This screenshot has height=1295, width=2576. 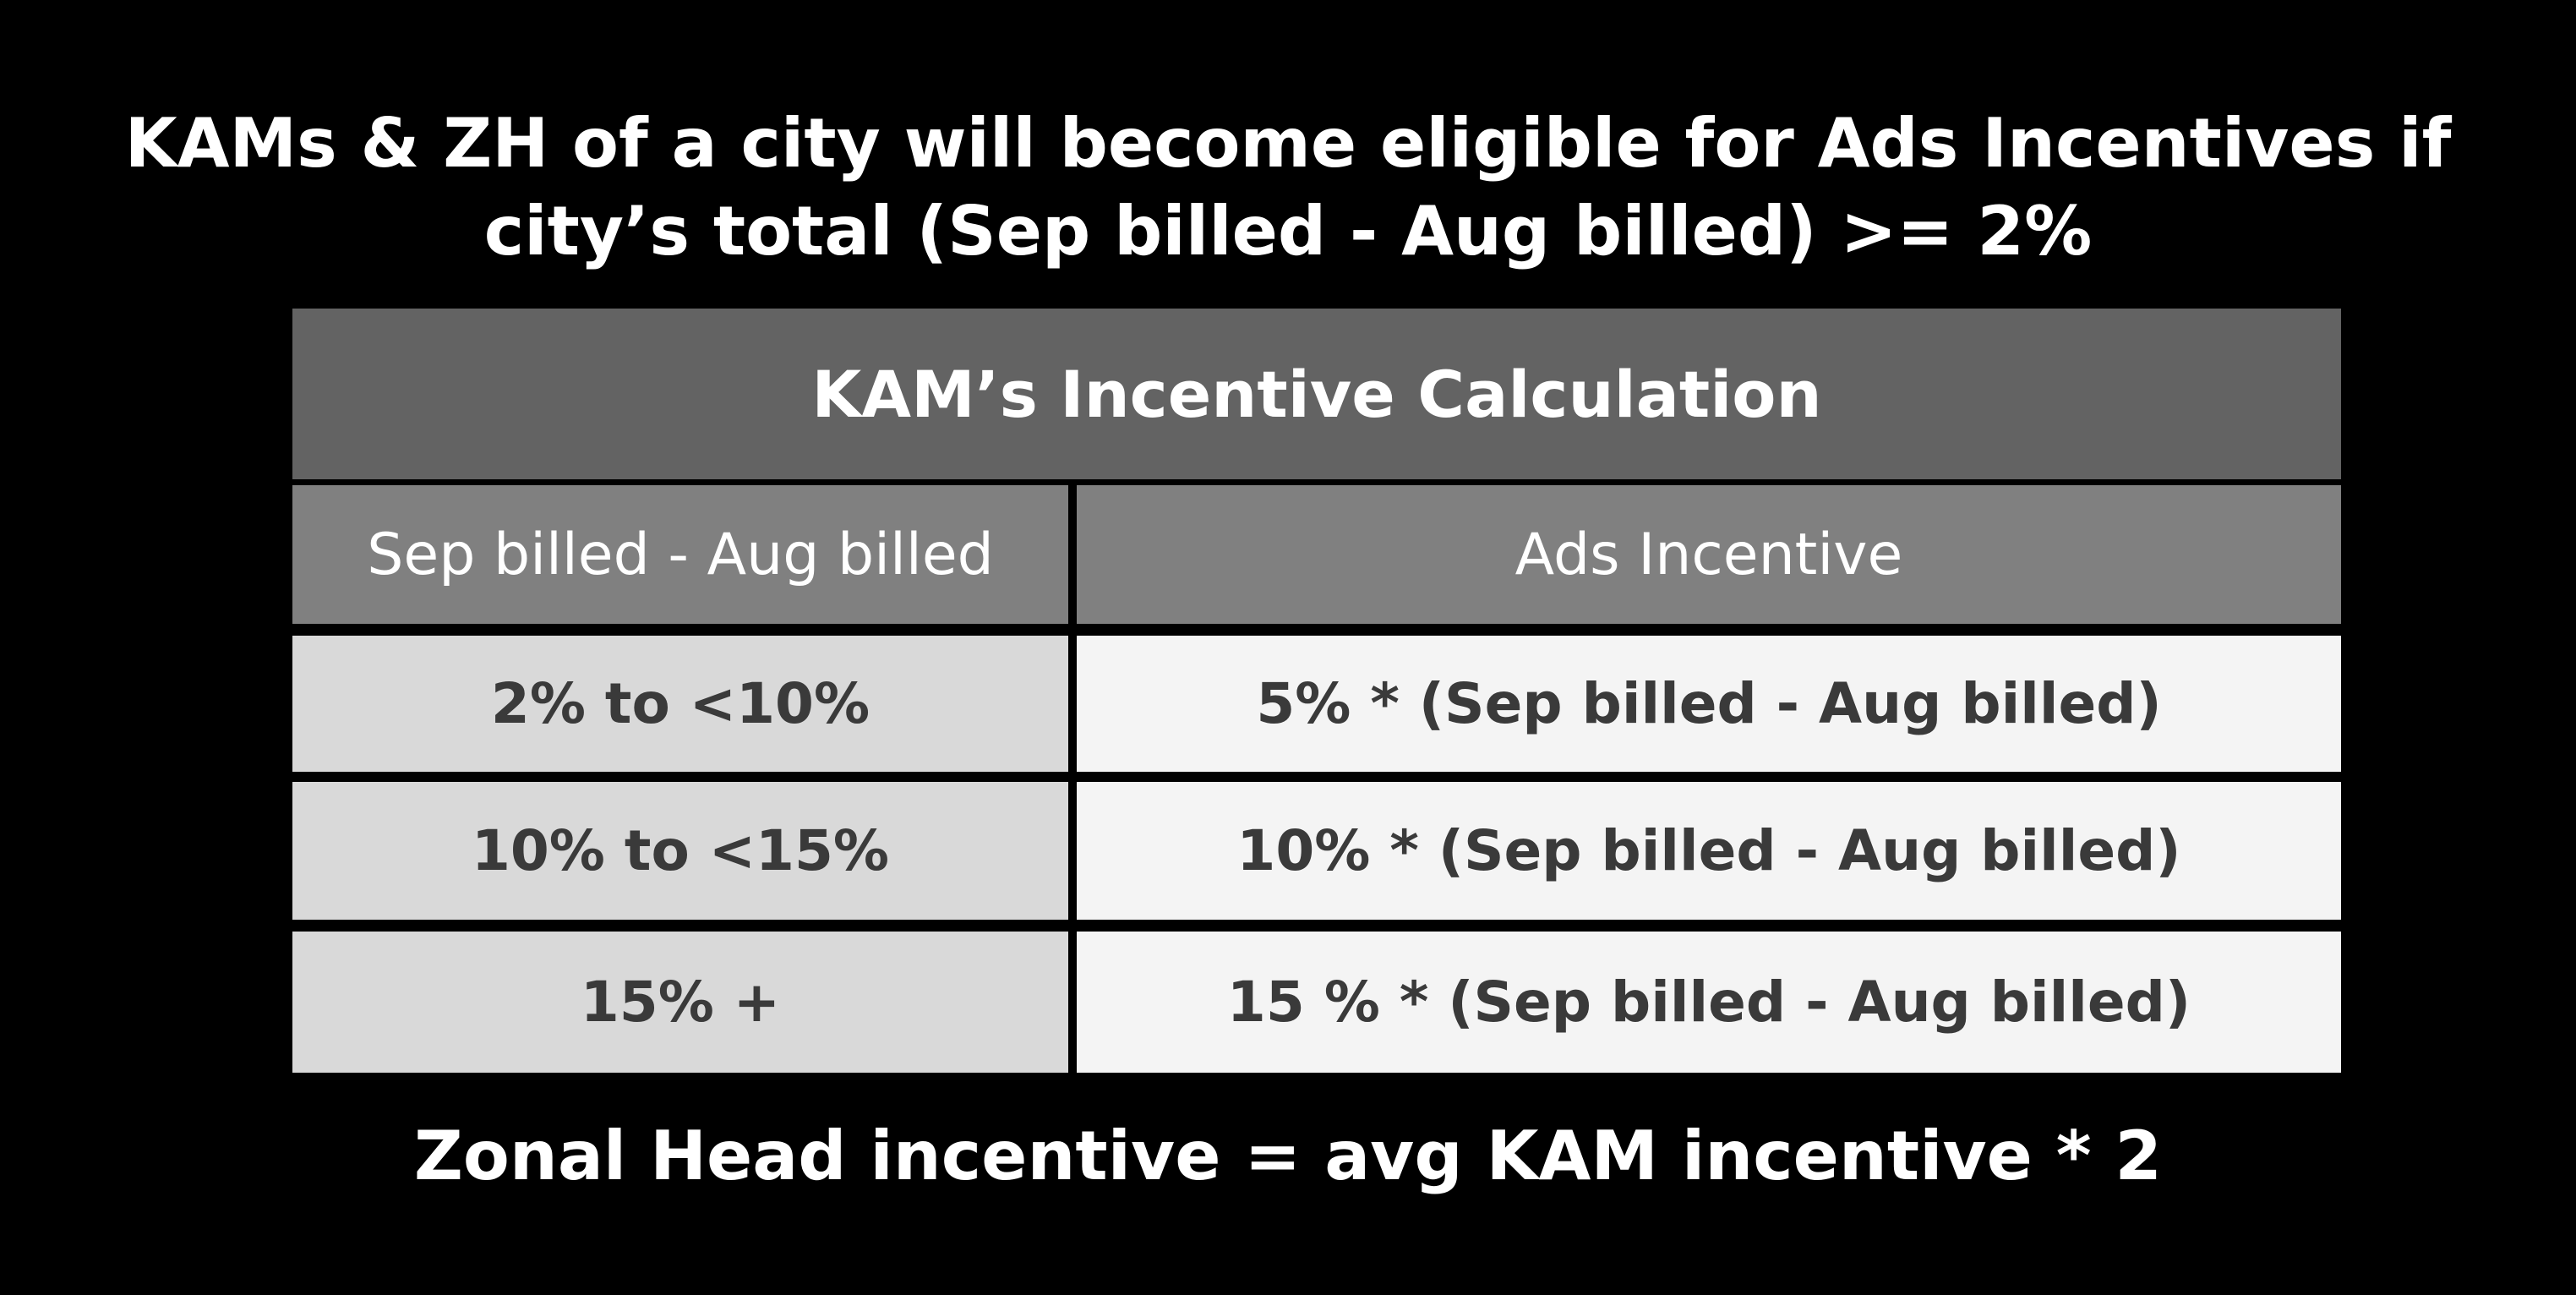 What do you see at coordinates (1316, 394) in the screenshot?
I see `table-title: KAM’s Incentive Calculation` at bounding box center [1316, 394].